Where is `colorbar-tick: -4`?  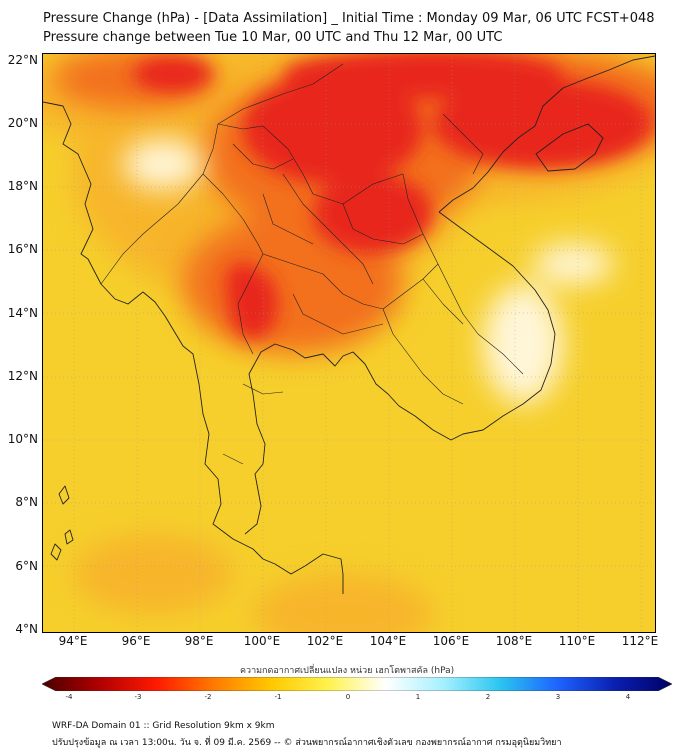
colorbar-tick: -4 is located at coordinates (69, 697).